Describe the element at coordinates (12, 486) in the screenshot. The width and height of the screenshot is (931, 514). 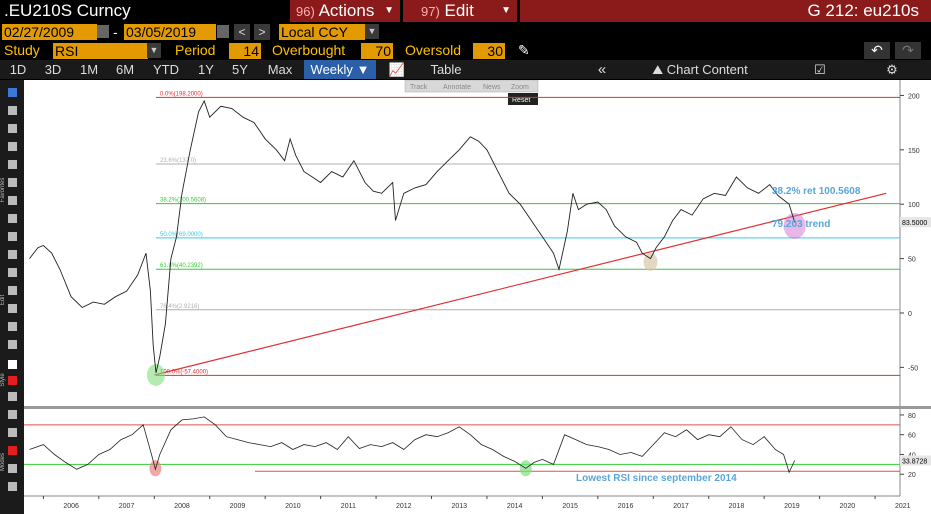
I see `sidebar-tool-23-icon` at that location.